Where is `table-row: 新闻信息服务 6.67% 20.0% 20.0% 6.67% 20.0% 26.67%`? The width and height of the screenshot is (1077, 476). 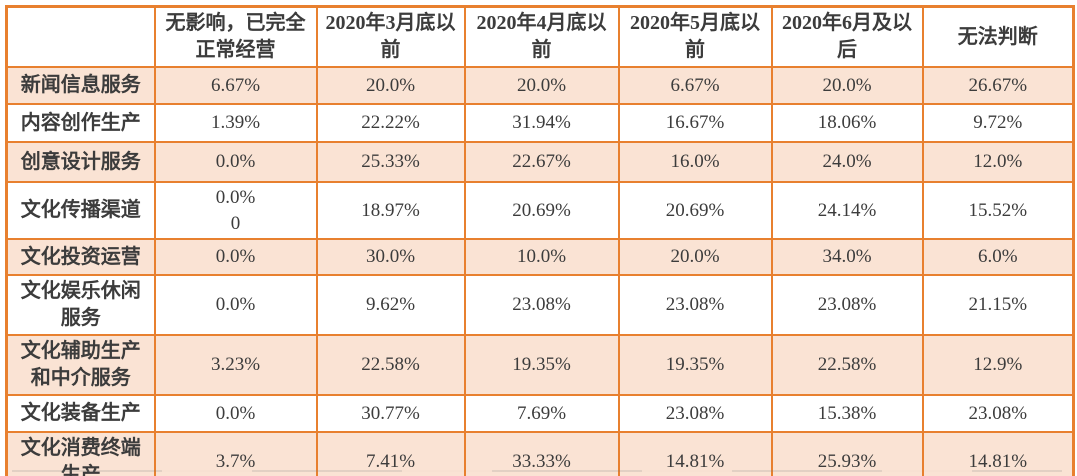
table-row: 新闻信息服务 6.67% 20.0% 20.0% 6.67% 20.0% 26.67% is located at coordinates (540, 85).